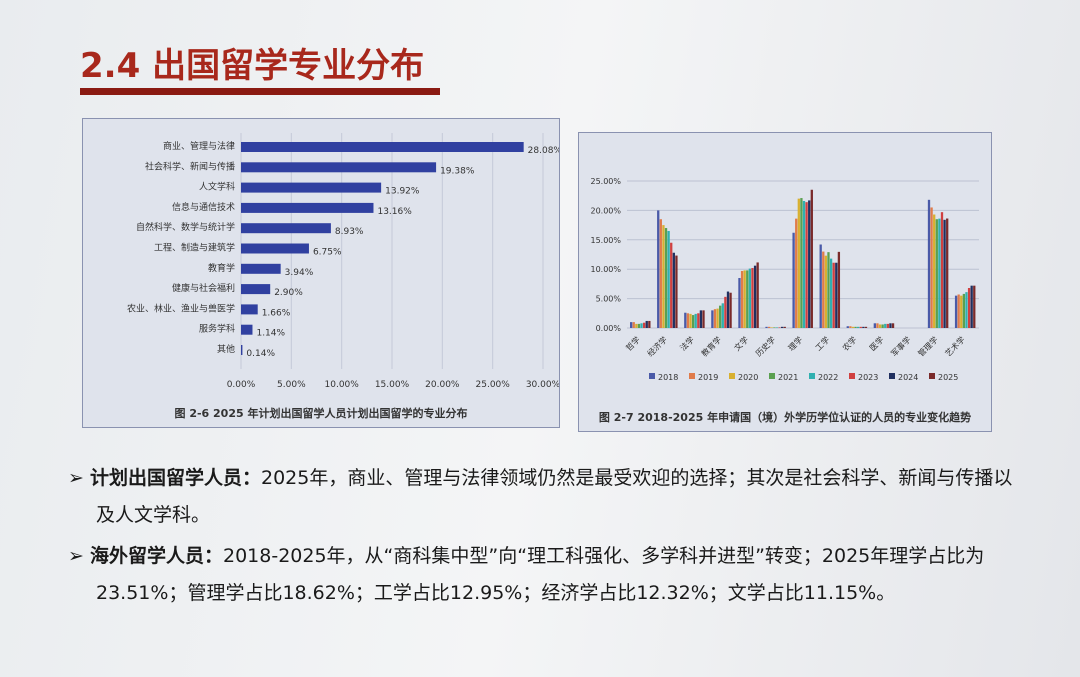 The width and height of the screenshot is (1080, 677). I want to click on chart-caption: 图 2-7 2018-2025 年申请国（境）外学历学位认证的人员的专业变化趋势, so click(785, 417).